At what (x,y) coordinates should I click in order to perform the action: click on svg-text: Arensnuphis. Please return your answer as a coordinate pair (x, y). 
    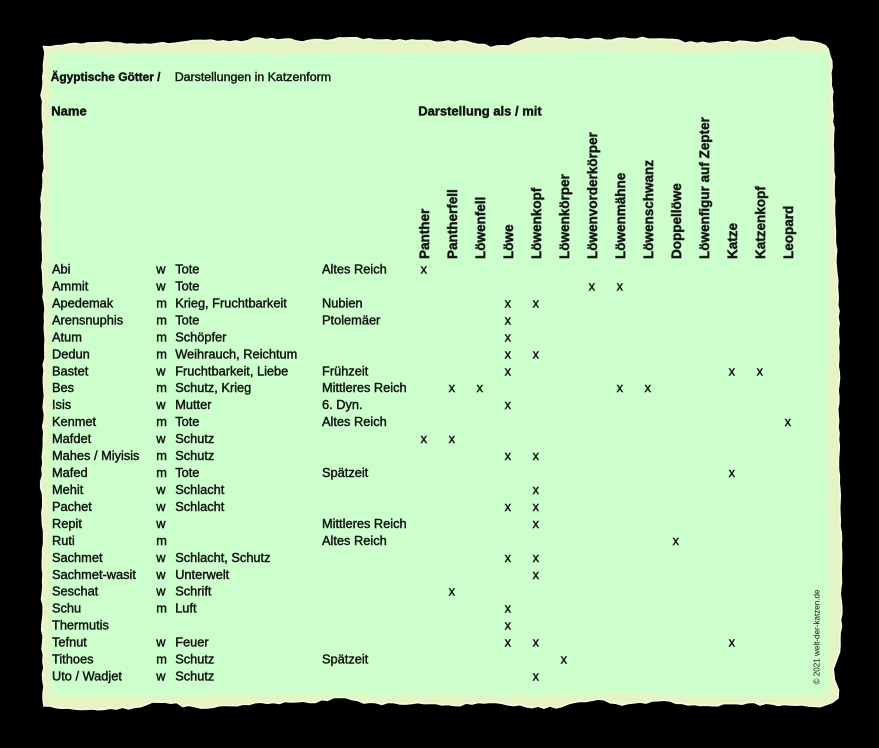
    Looking at the image, I should click on (87, 319).